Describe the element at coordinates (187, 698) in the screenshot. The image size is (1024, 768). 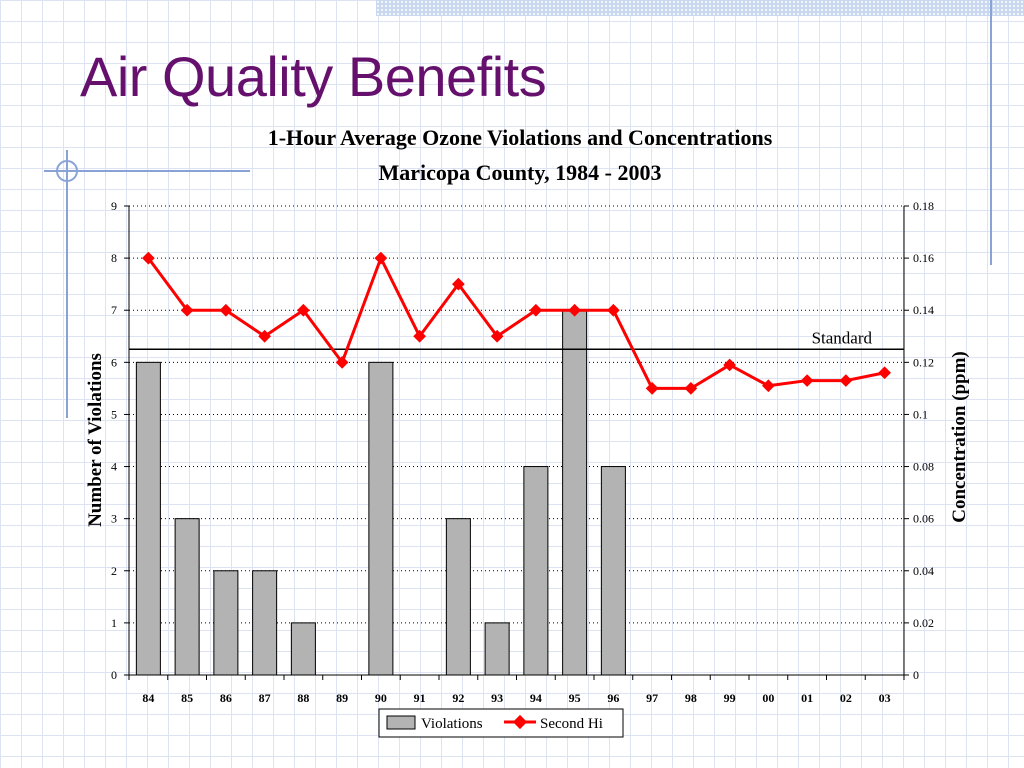
I see `x-tick-label: 85` at that location.